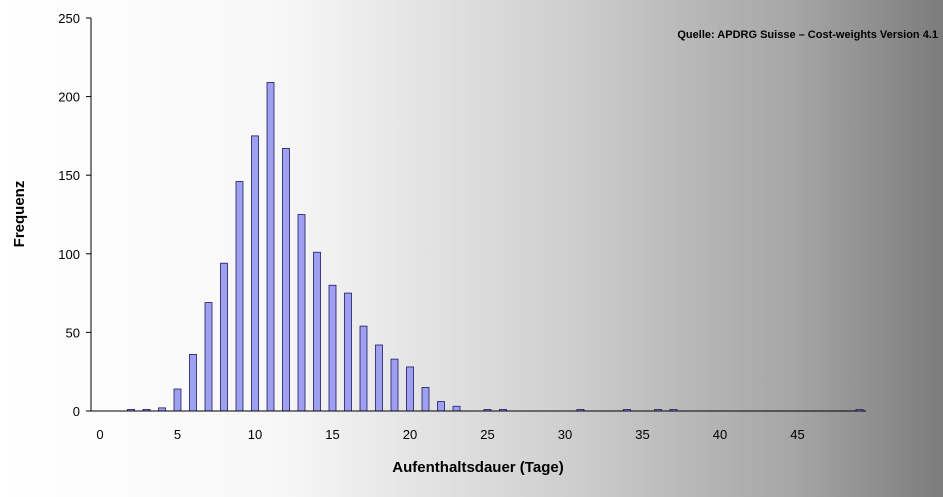 The height and width of the screenshot is (497, 943). Describe the element at coordinates (797, 434) in the screenshot. I see `x-tick-label-45: 45` at that location.